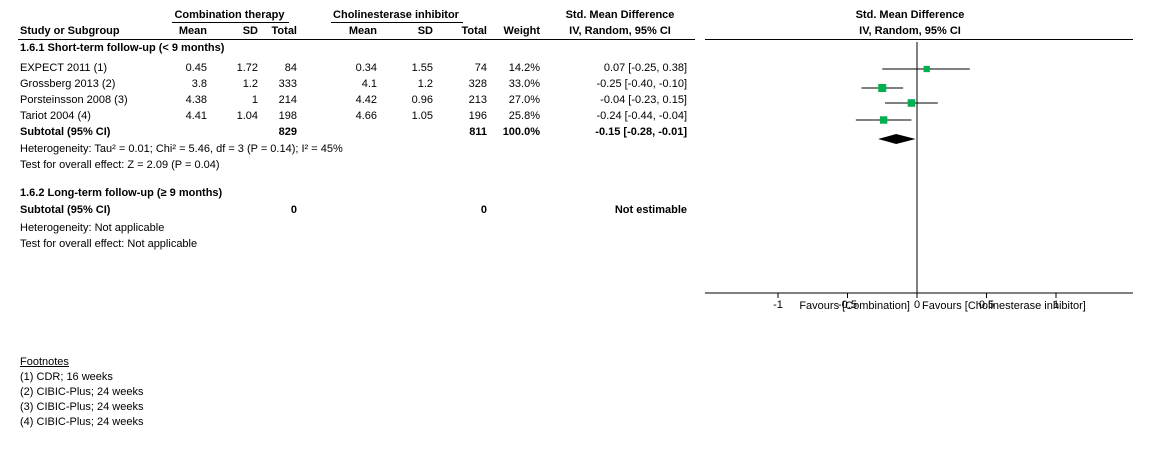 The height and width of the screenshot is (455, 1149). I want to click on ci-cell: 0.07 [-0.25, 0.38], so click(645, 68).